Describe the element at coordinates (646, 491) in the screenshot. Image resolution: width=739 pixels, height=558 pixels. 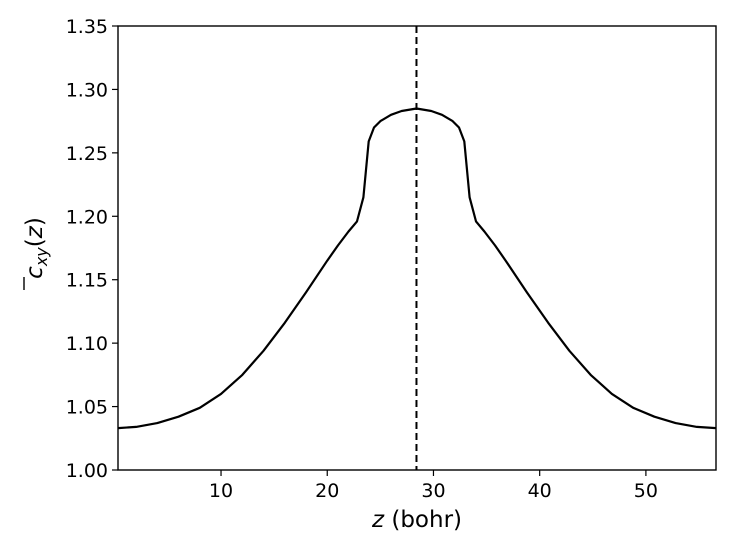
I see `x-tick-label: 50` at that location.